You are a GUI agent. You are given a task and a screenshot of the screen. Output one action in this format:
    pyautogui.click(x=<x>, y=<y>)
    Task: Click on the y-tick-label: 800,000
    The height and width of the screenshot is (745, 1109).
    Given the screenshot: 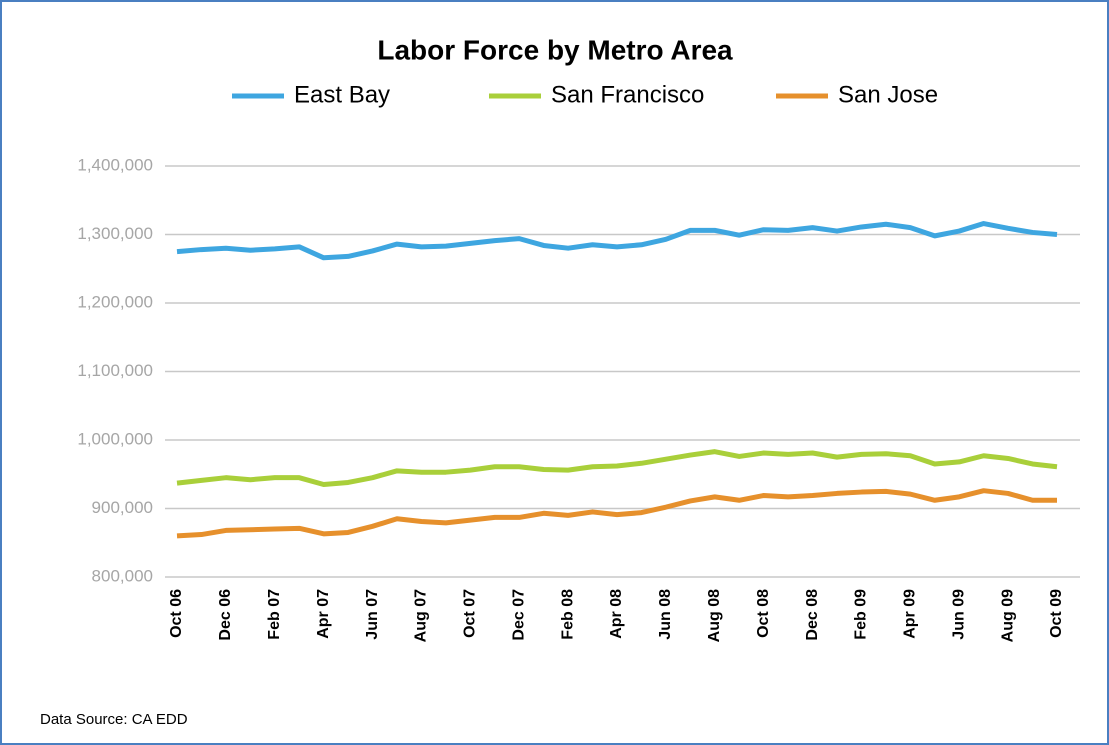 What is the action you would take?
    pyautogui.click(x=122, y=575)
    